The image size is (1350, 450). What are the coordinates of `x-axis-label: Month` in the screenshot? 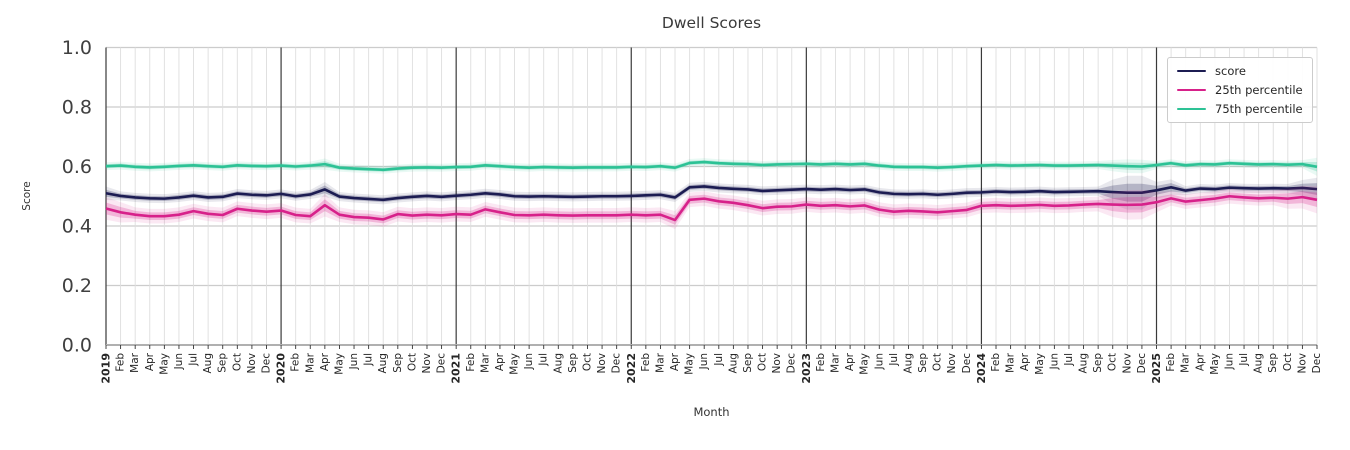 It's located at (711, 412).